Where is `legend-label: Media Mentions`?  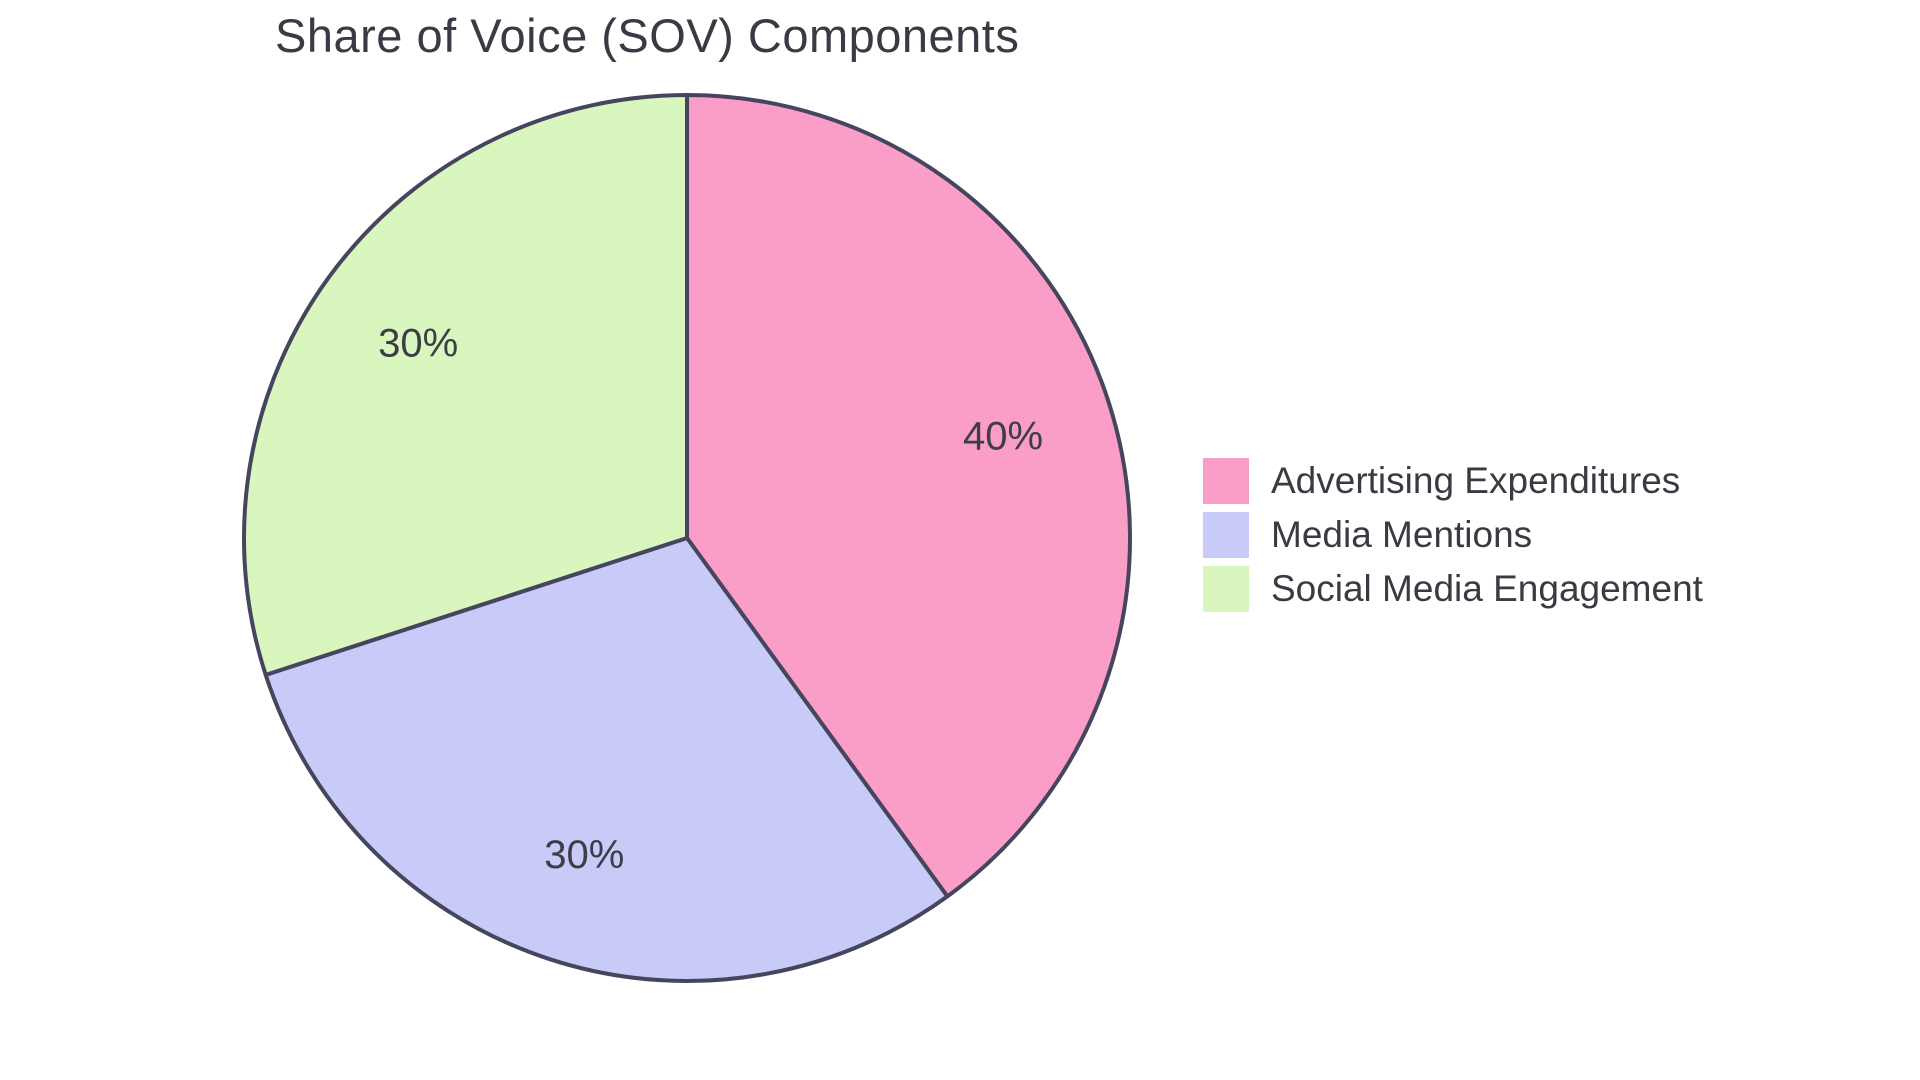 legend-label: Media Mentions is located at coordinates (1402, 534).